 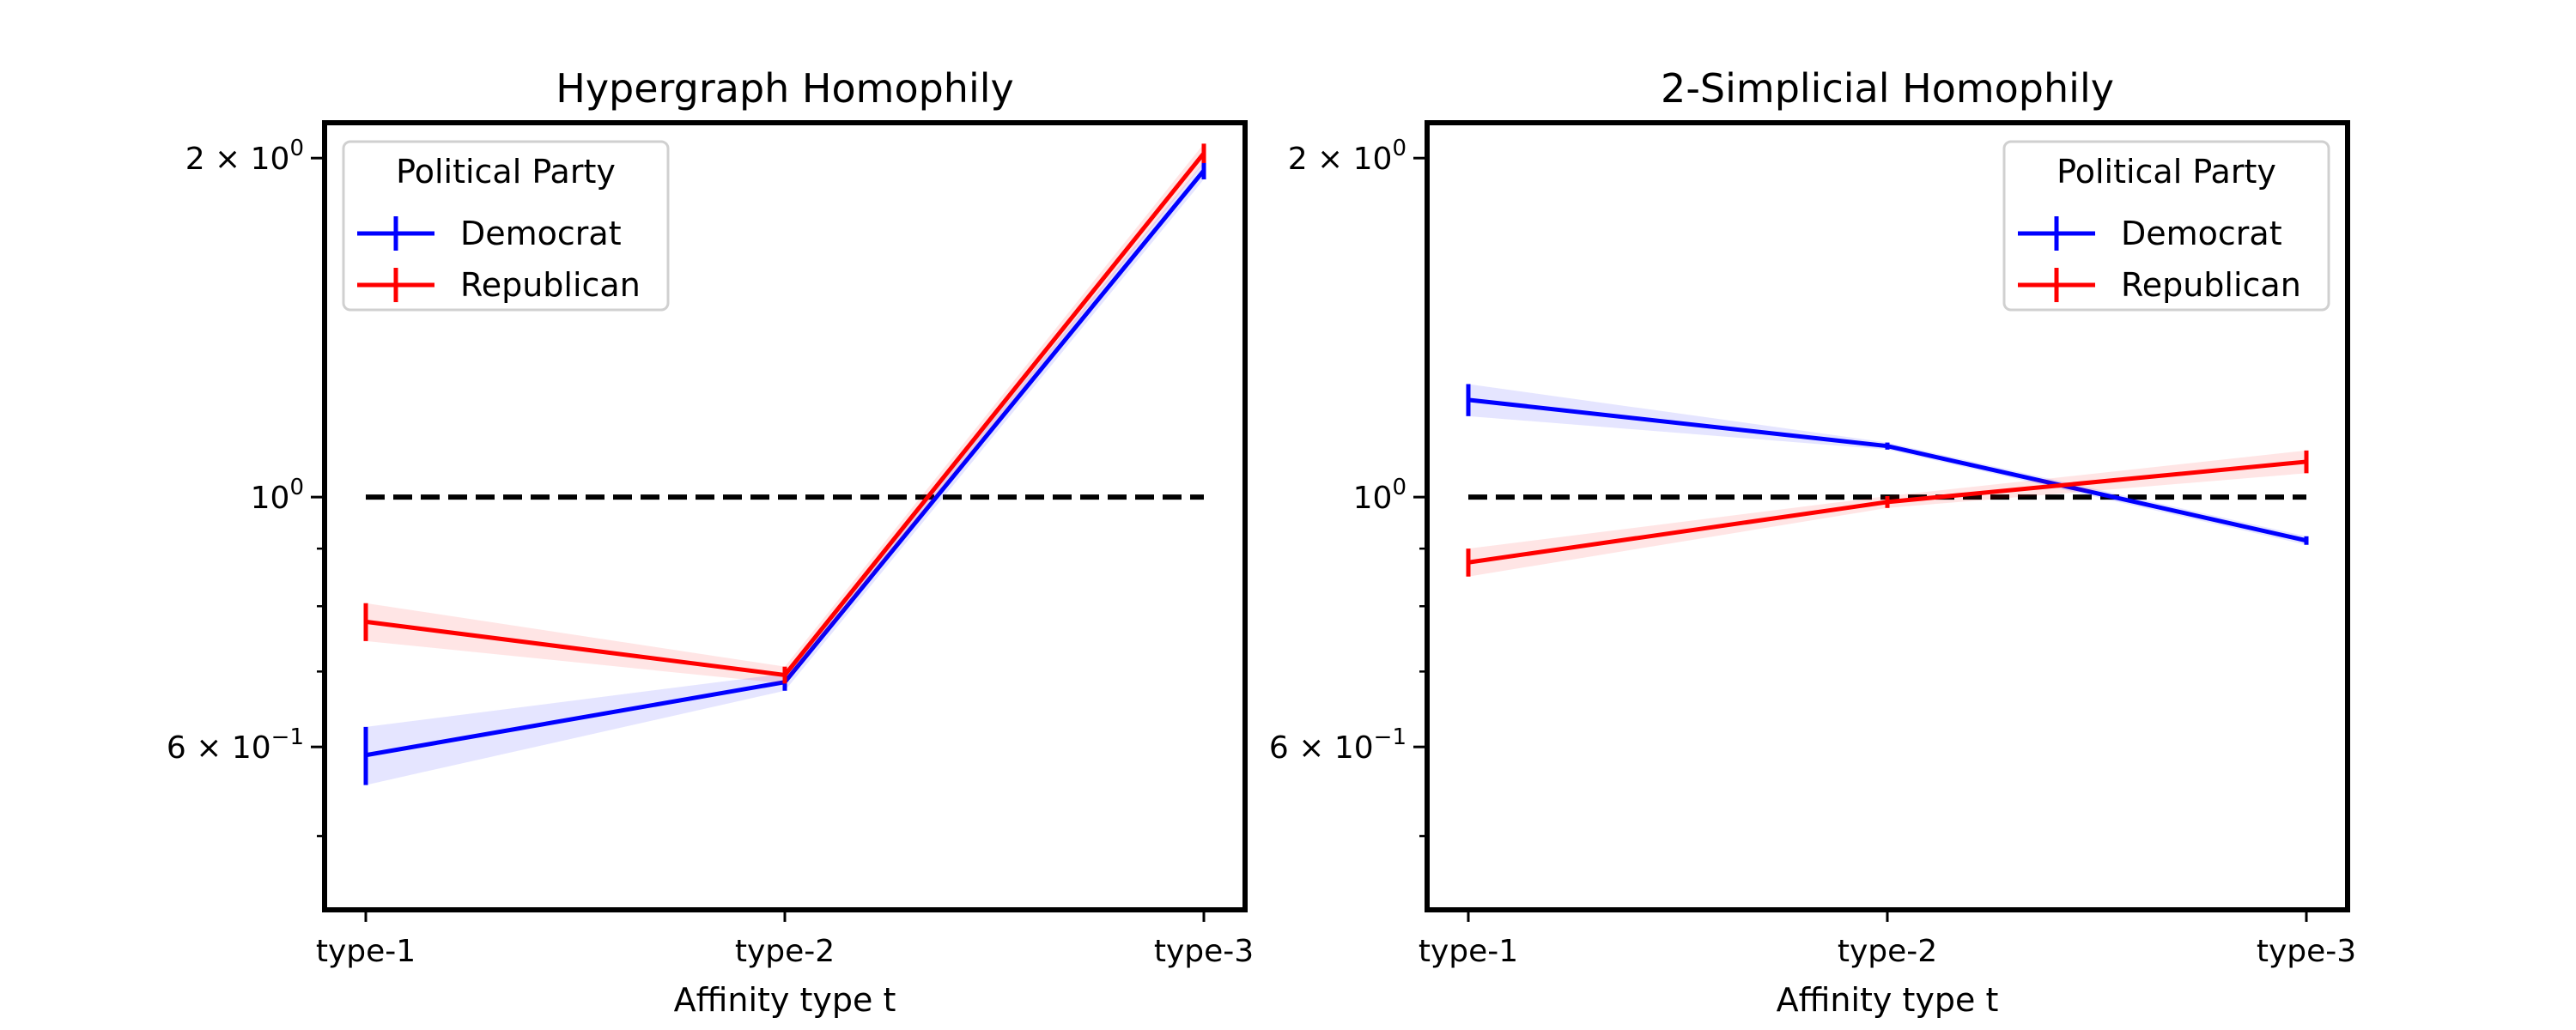 I want to click on chart-title: Hypergraph Homophily, so click(x=785, y=88).